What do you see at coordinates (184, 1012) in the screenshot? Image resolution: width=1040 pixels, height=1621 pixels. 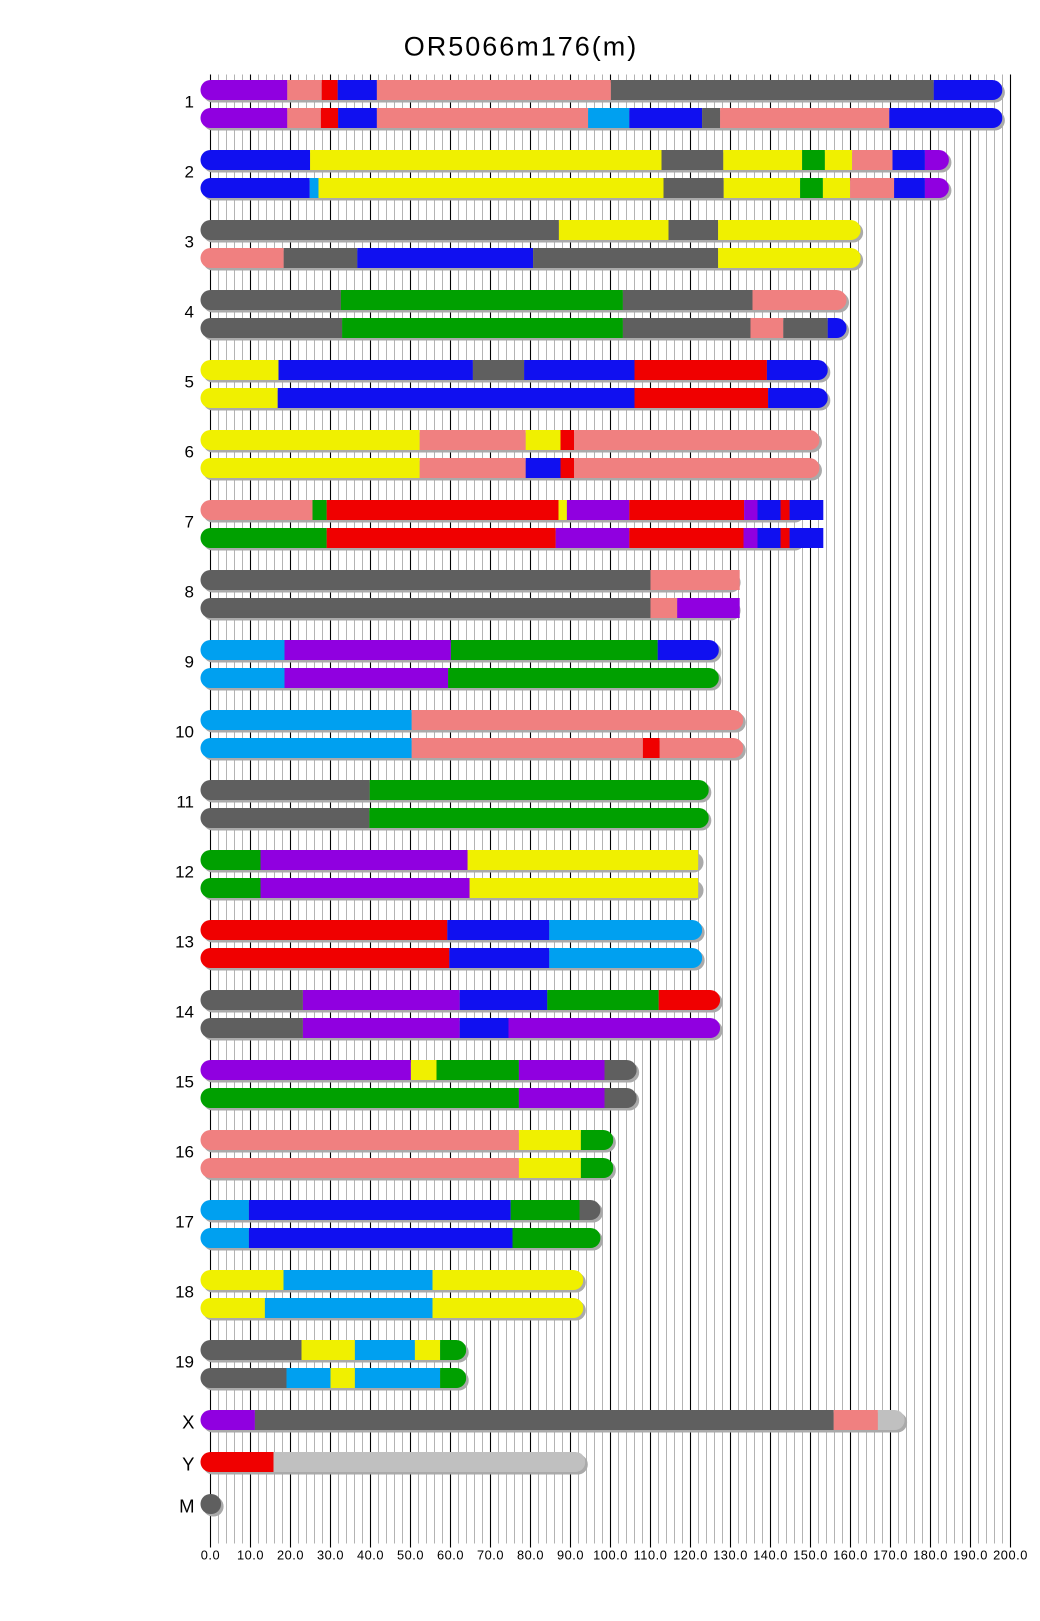 I see `svg-text: 14` at bounding box center [184, 1012].